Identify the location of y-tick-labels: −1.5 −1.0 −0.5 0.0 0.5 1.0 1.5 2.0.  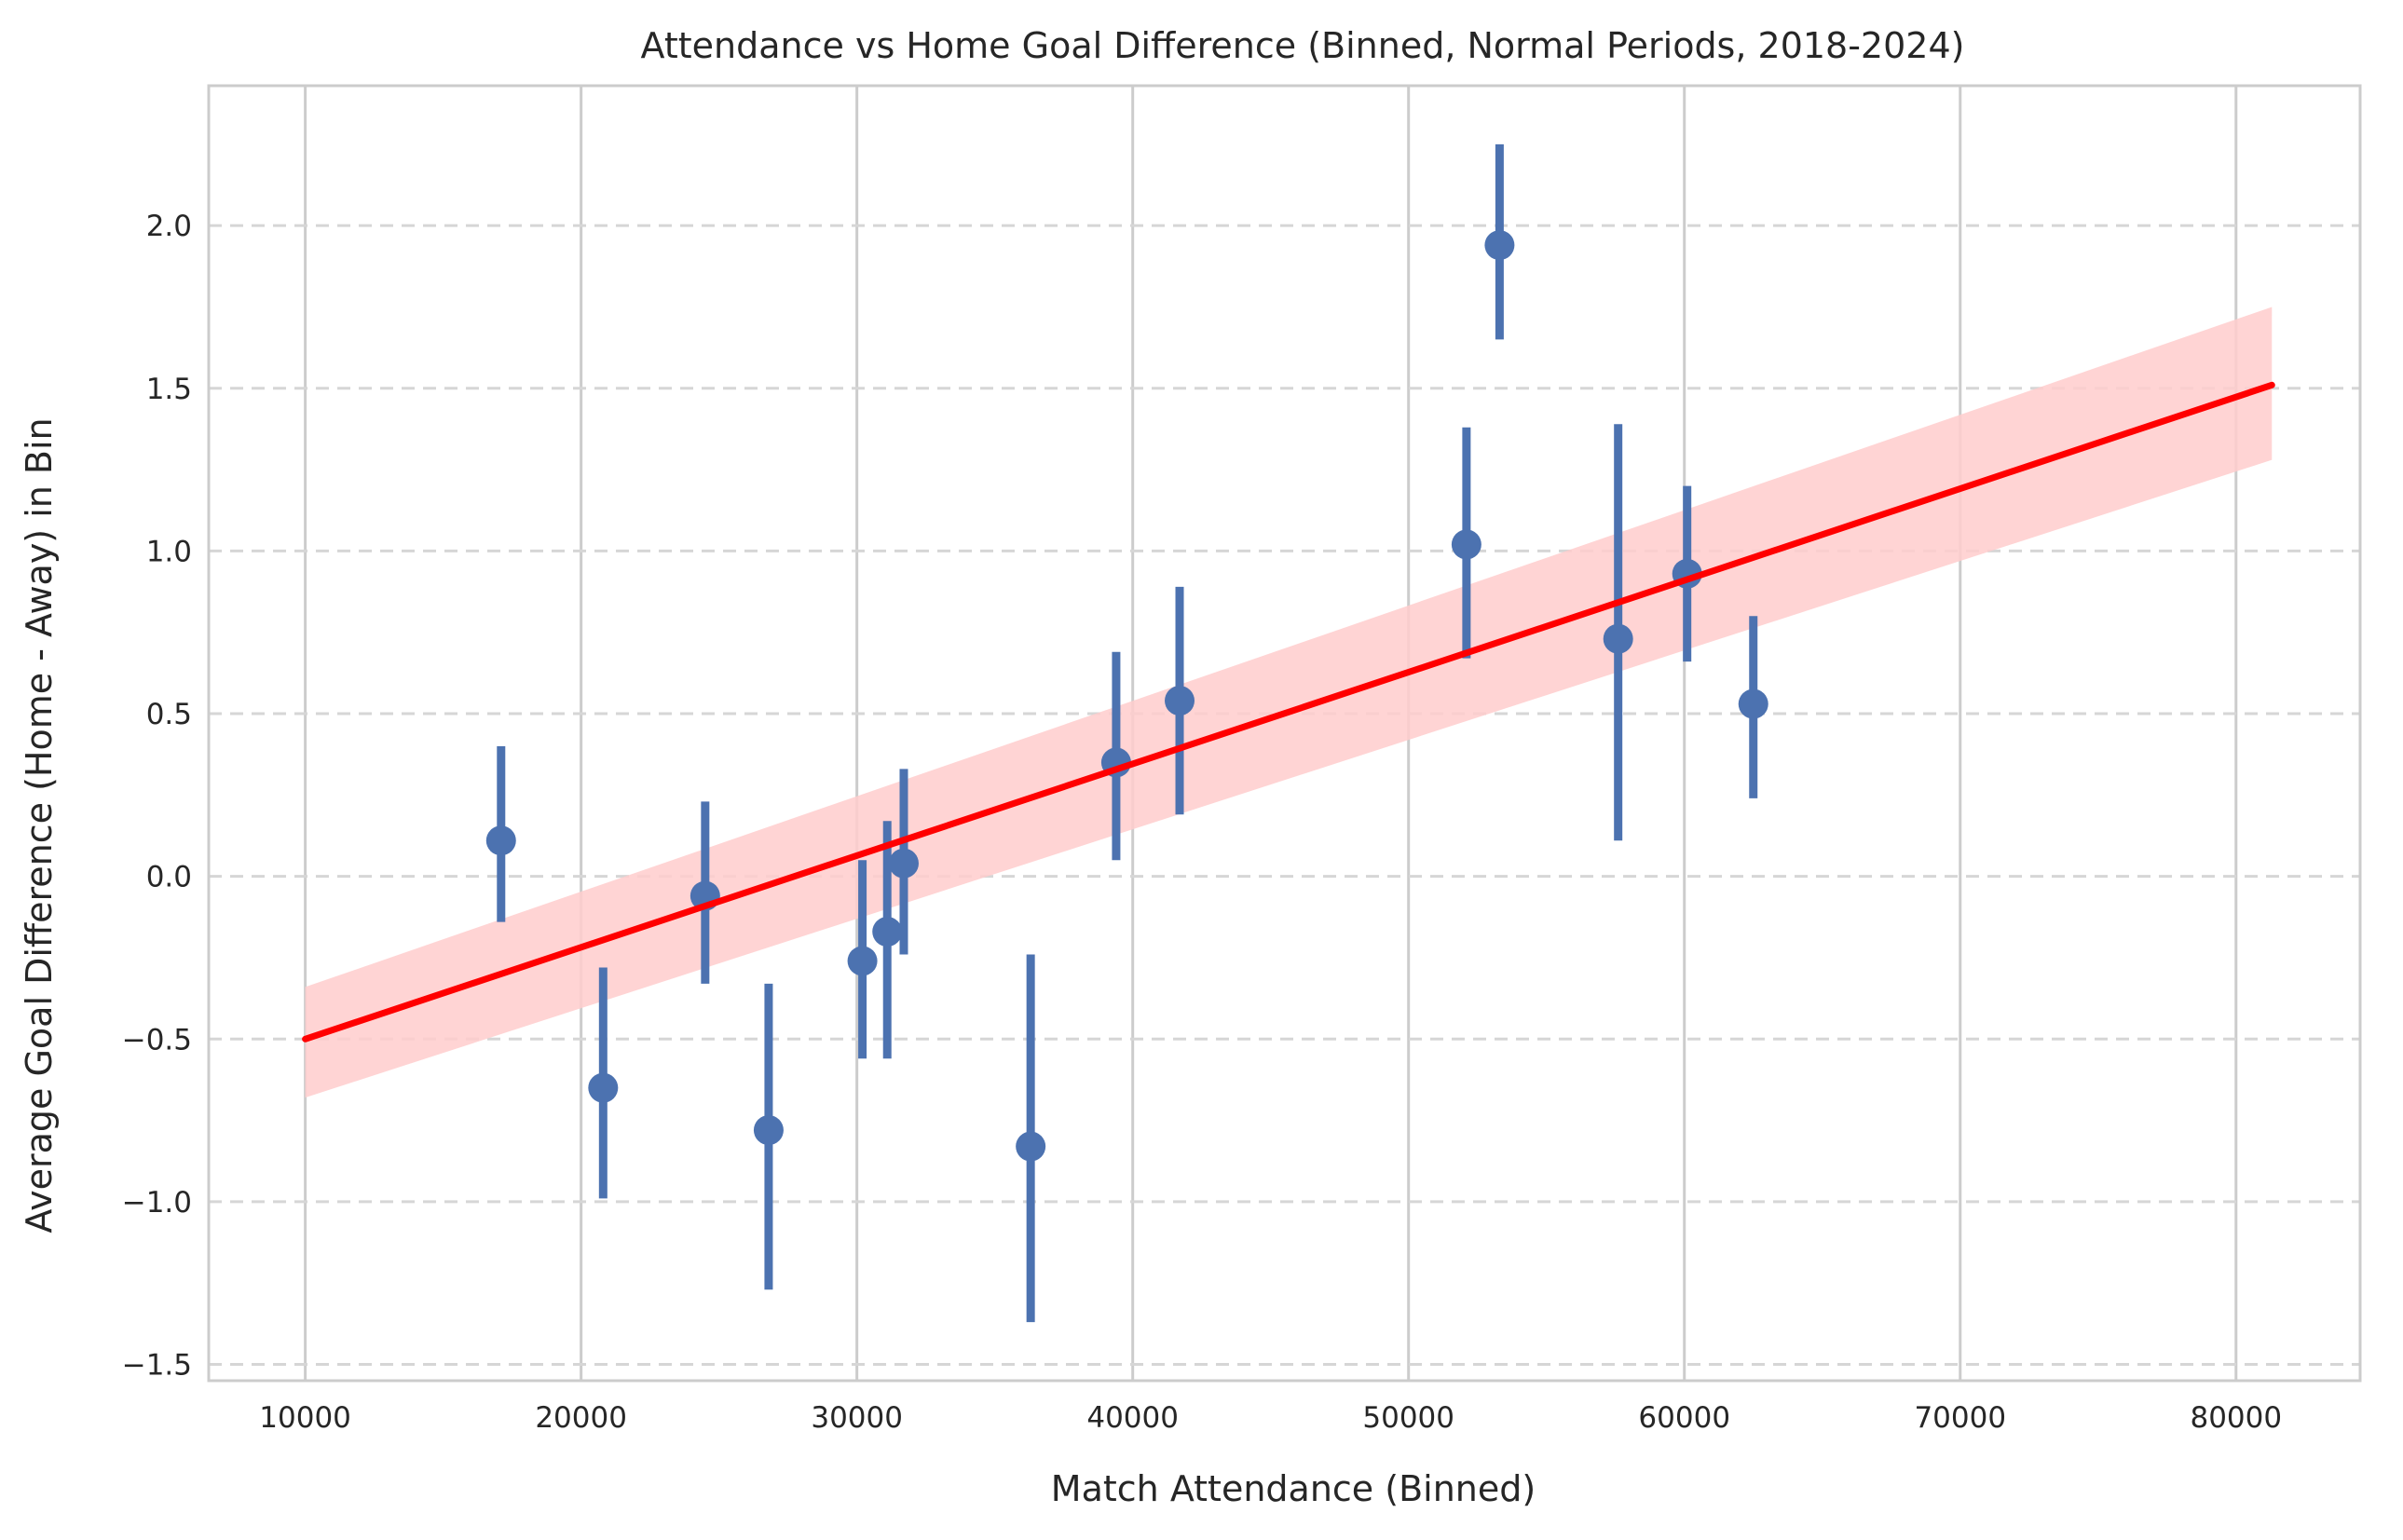
(157, 796).